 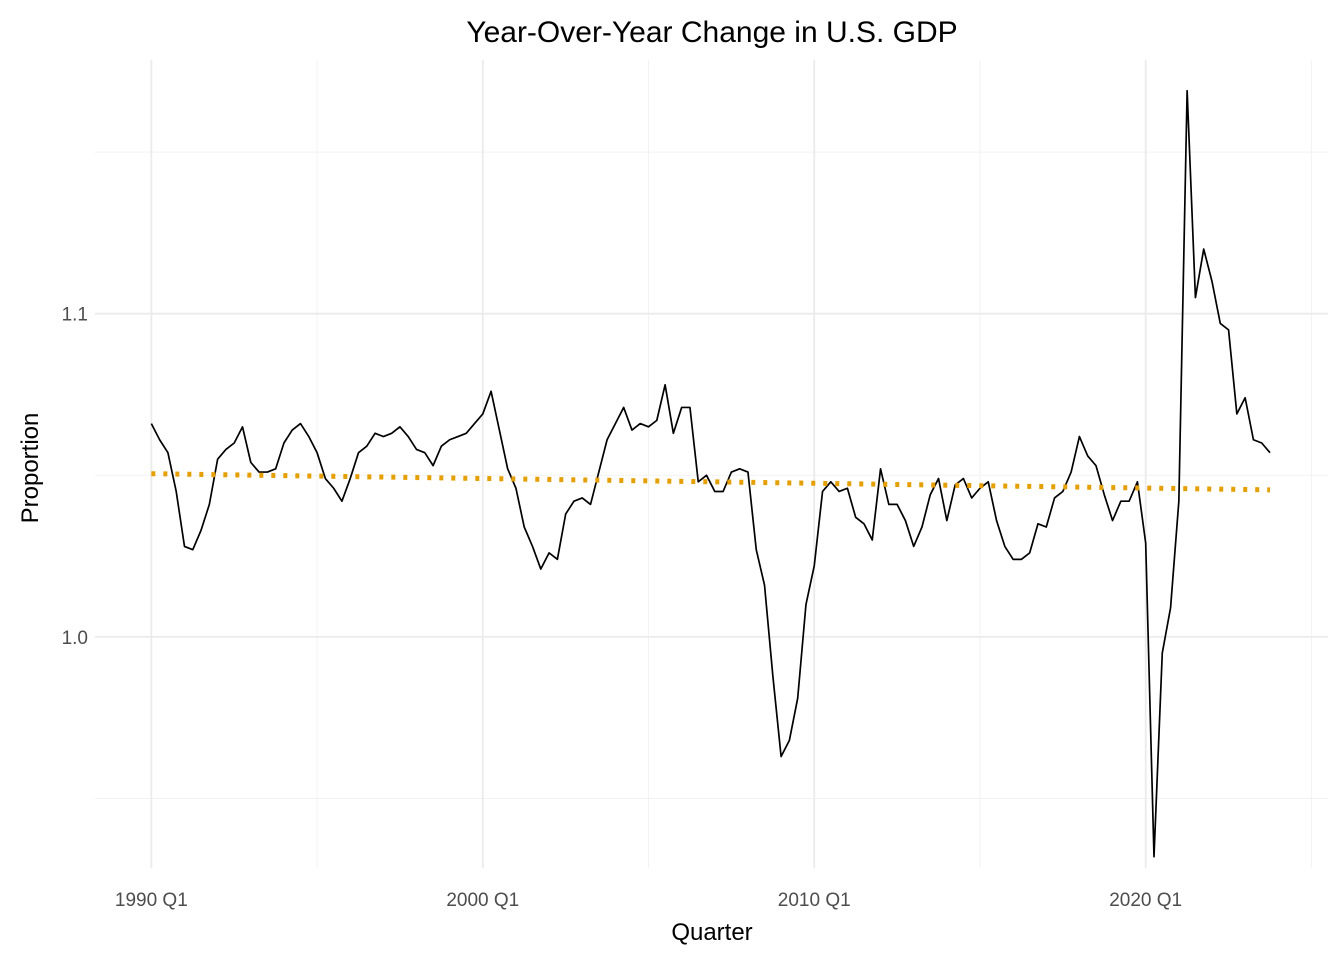 What do you see at coordinates (648, 900) in the screenshot?
I see `x-axis: 1990 Q1 2000 Q1 2010 Q1 2020 Q1` at bounding box center [648, 900].